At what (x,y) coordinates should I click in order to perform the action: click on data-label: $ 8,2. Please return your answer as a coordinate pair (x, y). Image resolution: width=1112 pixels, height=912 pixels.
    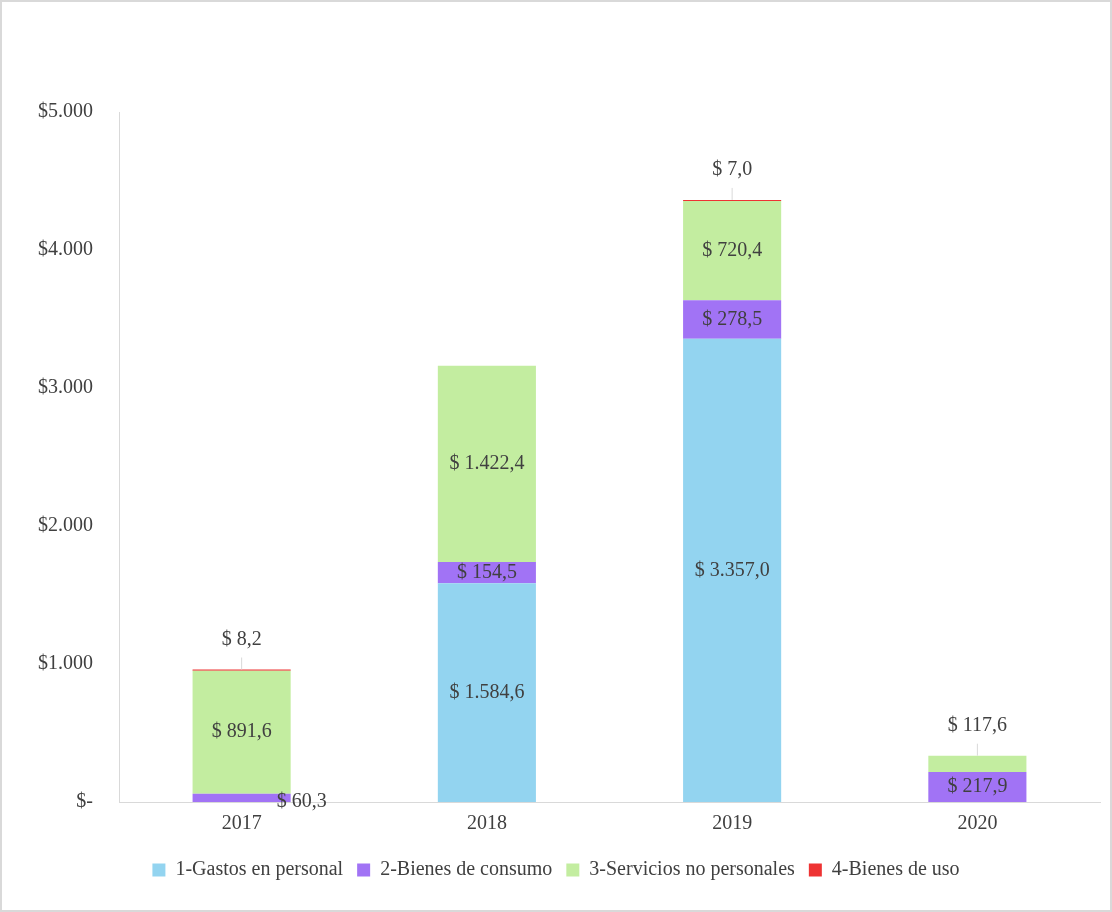
    Looking at the image, I should click on (241, 637).